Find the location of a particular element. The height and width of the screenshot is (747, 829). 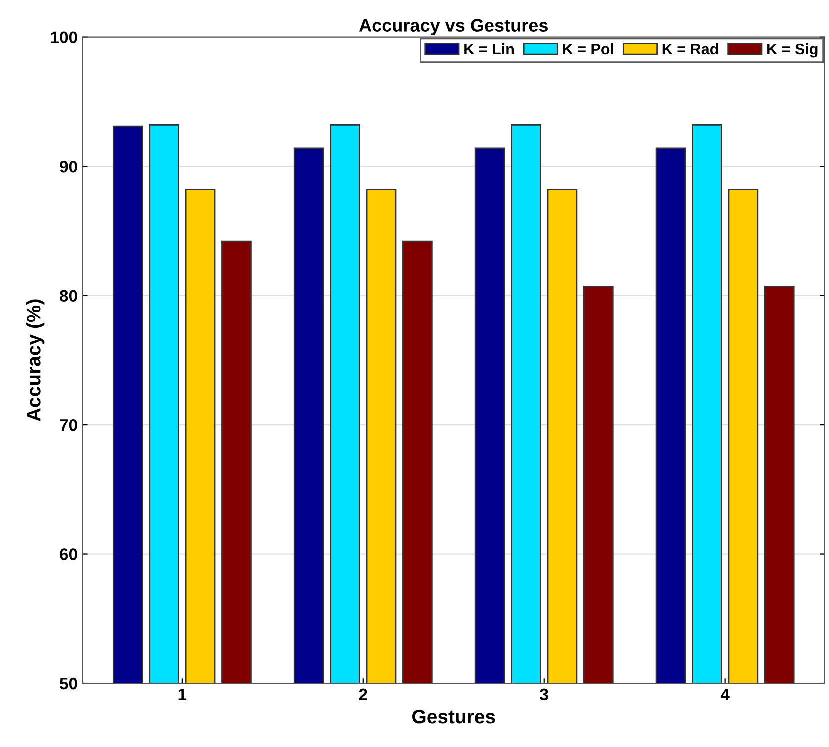

x-tick-label: 1 is located at coordinates (182, 694).